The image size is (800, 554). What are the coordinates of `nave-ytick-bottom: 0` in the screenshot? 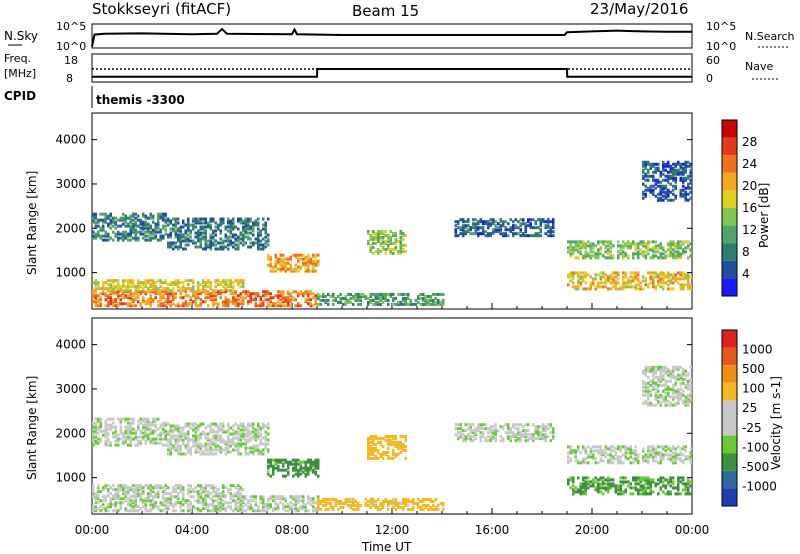 It's located at (709, 78).